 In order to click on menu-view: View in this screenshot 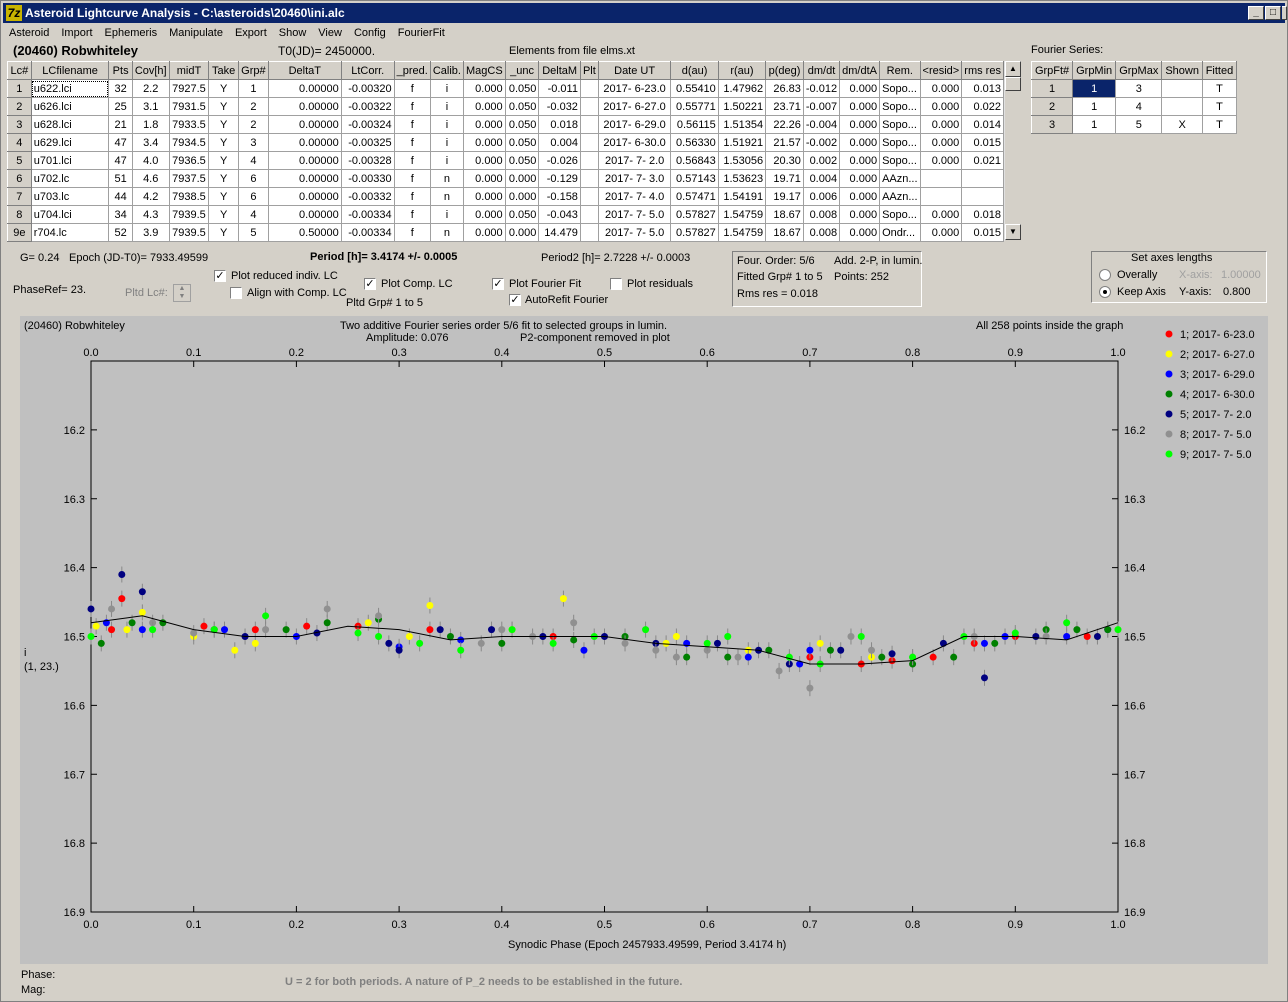, I will do `click(330, 33)`.